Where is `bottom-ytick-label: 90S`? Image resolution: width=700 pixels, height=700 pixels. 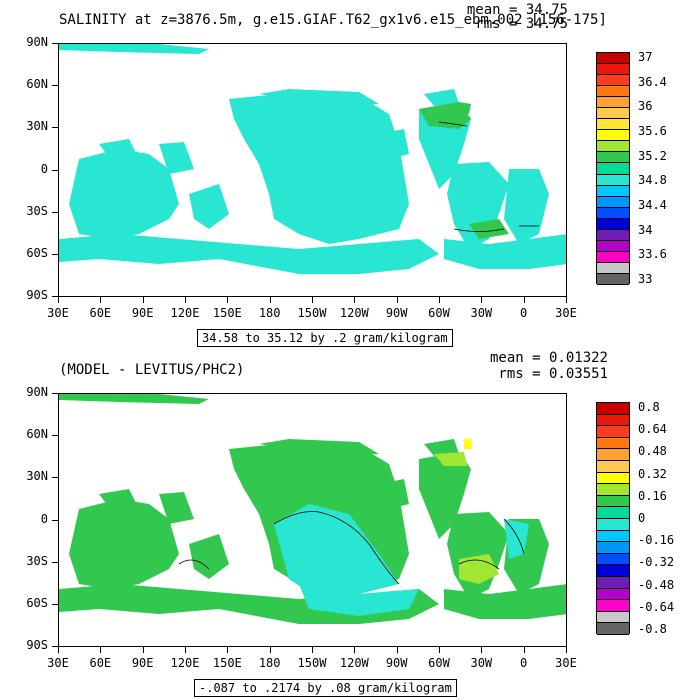 bottom-ytick-label: 90S is located at coordinates (37, 645).